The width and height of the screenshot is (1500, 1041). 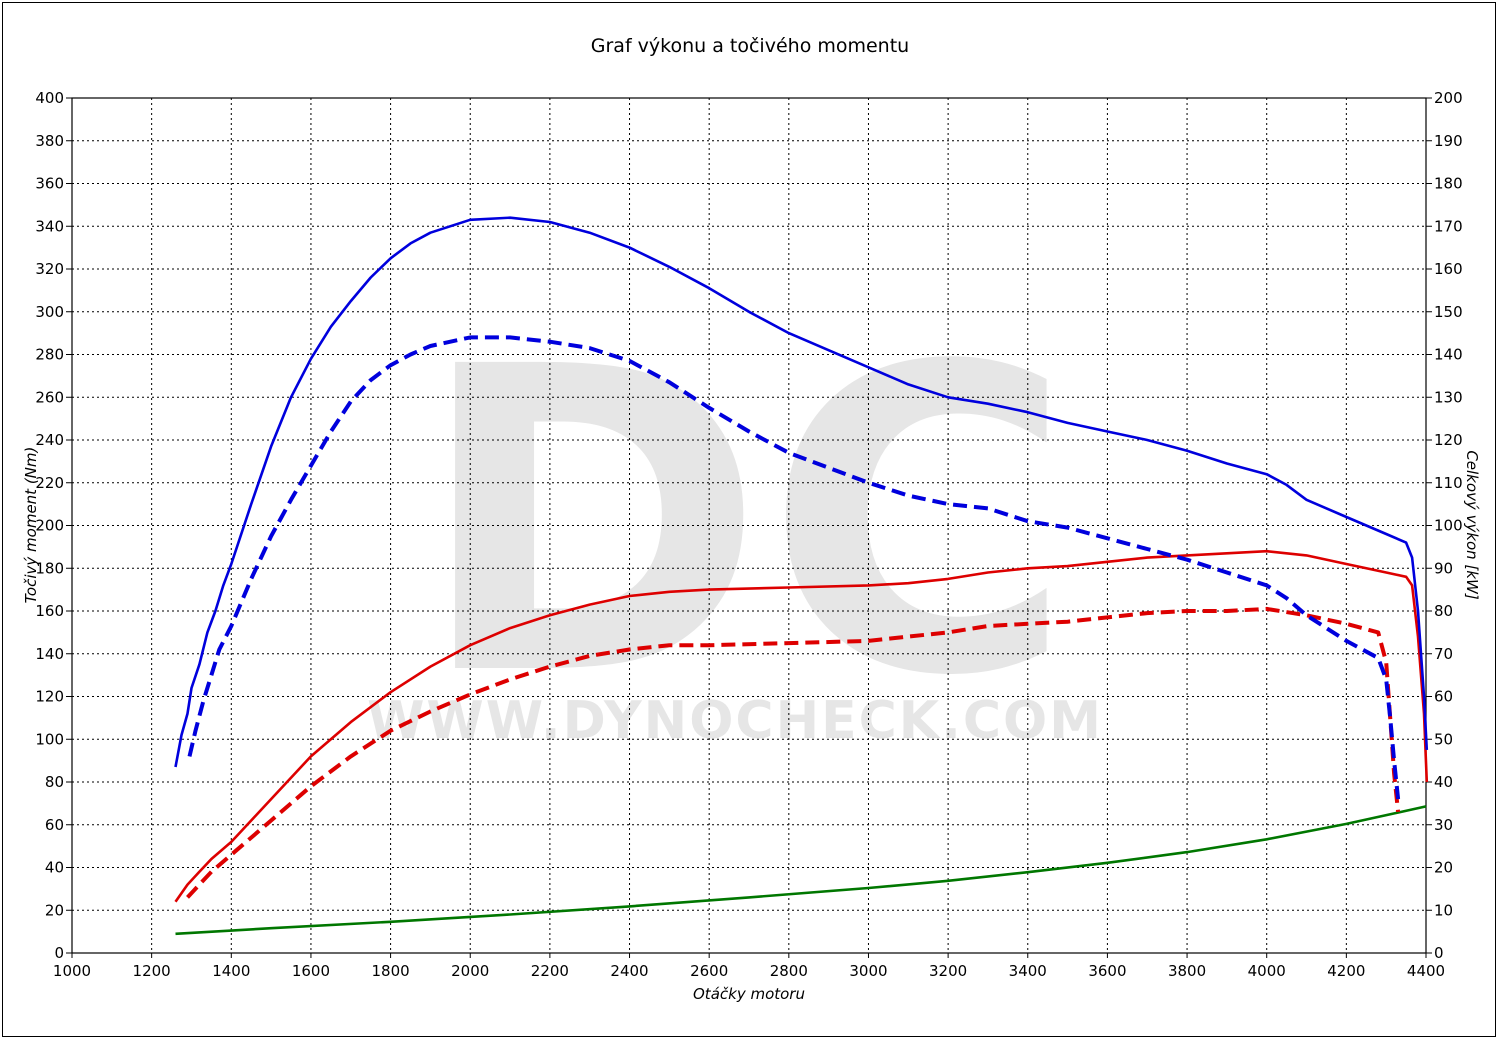 What do you see at coordinates (152, 971) in the screenshot?
I see `x-tick-label: 1200` at bounding box center [152, 971].